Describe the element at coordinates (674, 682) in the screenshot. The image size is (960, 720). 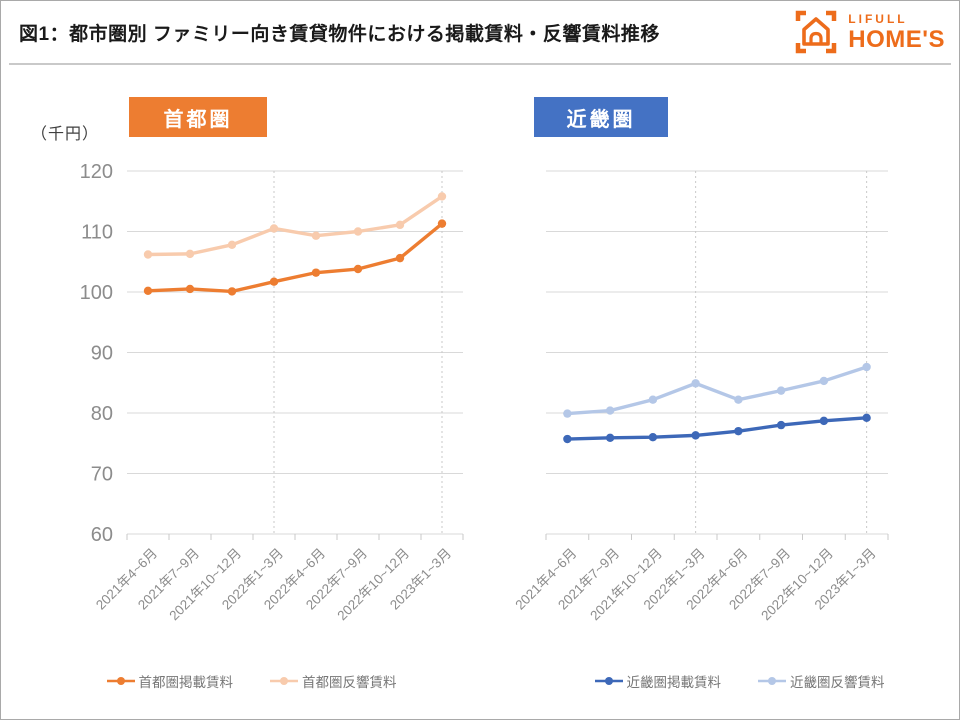
I see `legend-label: 近畿圏掲載賃料` at that location.